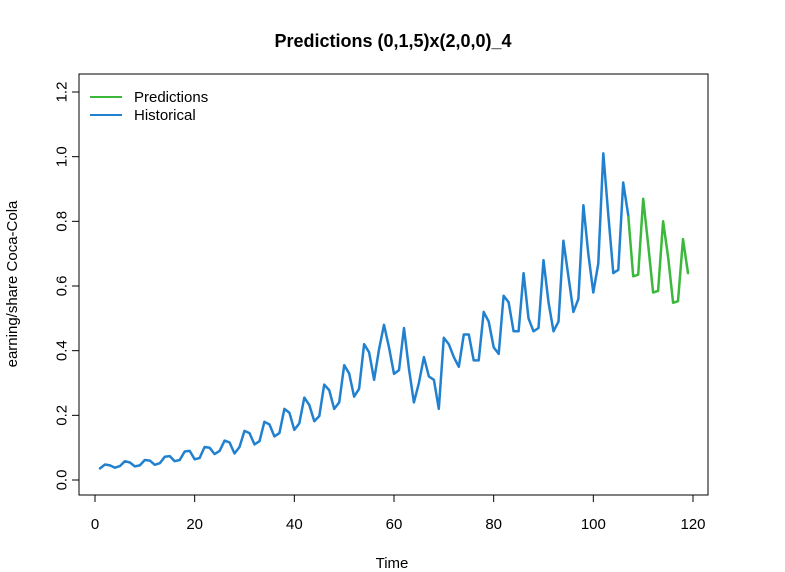 The width and height of the screenshot is (785, 572). I want to click on legend-label-predictions: Predictions, so click(171, 97).